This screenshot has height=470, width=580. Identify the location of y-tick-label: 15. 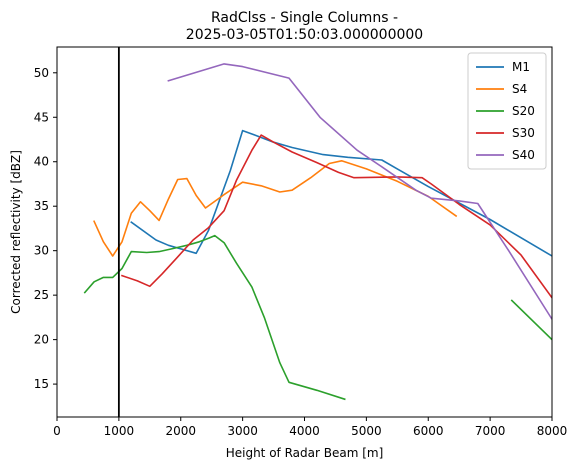
(41, 384).